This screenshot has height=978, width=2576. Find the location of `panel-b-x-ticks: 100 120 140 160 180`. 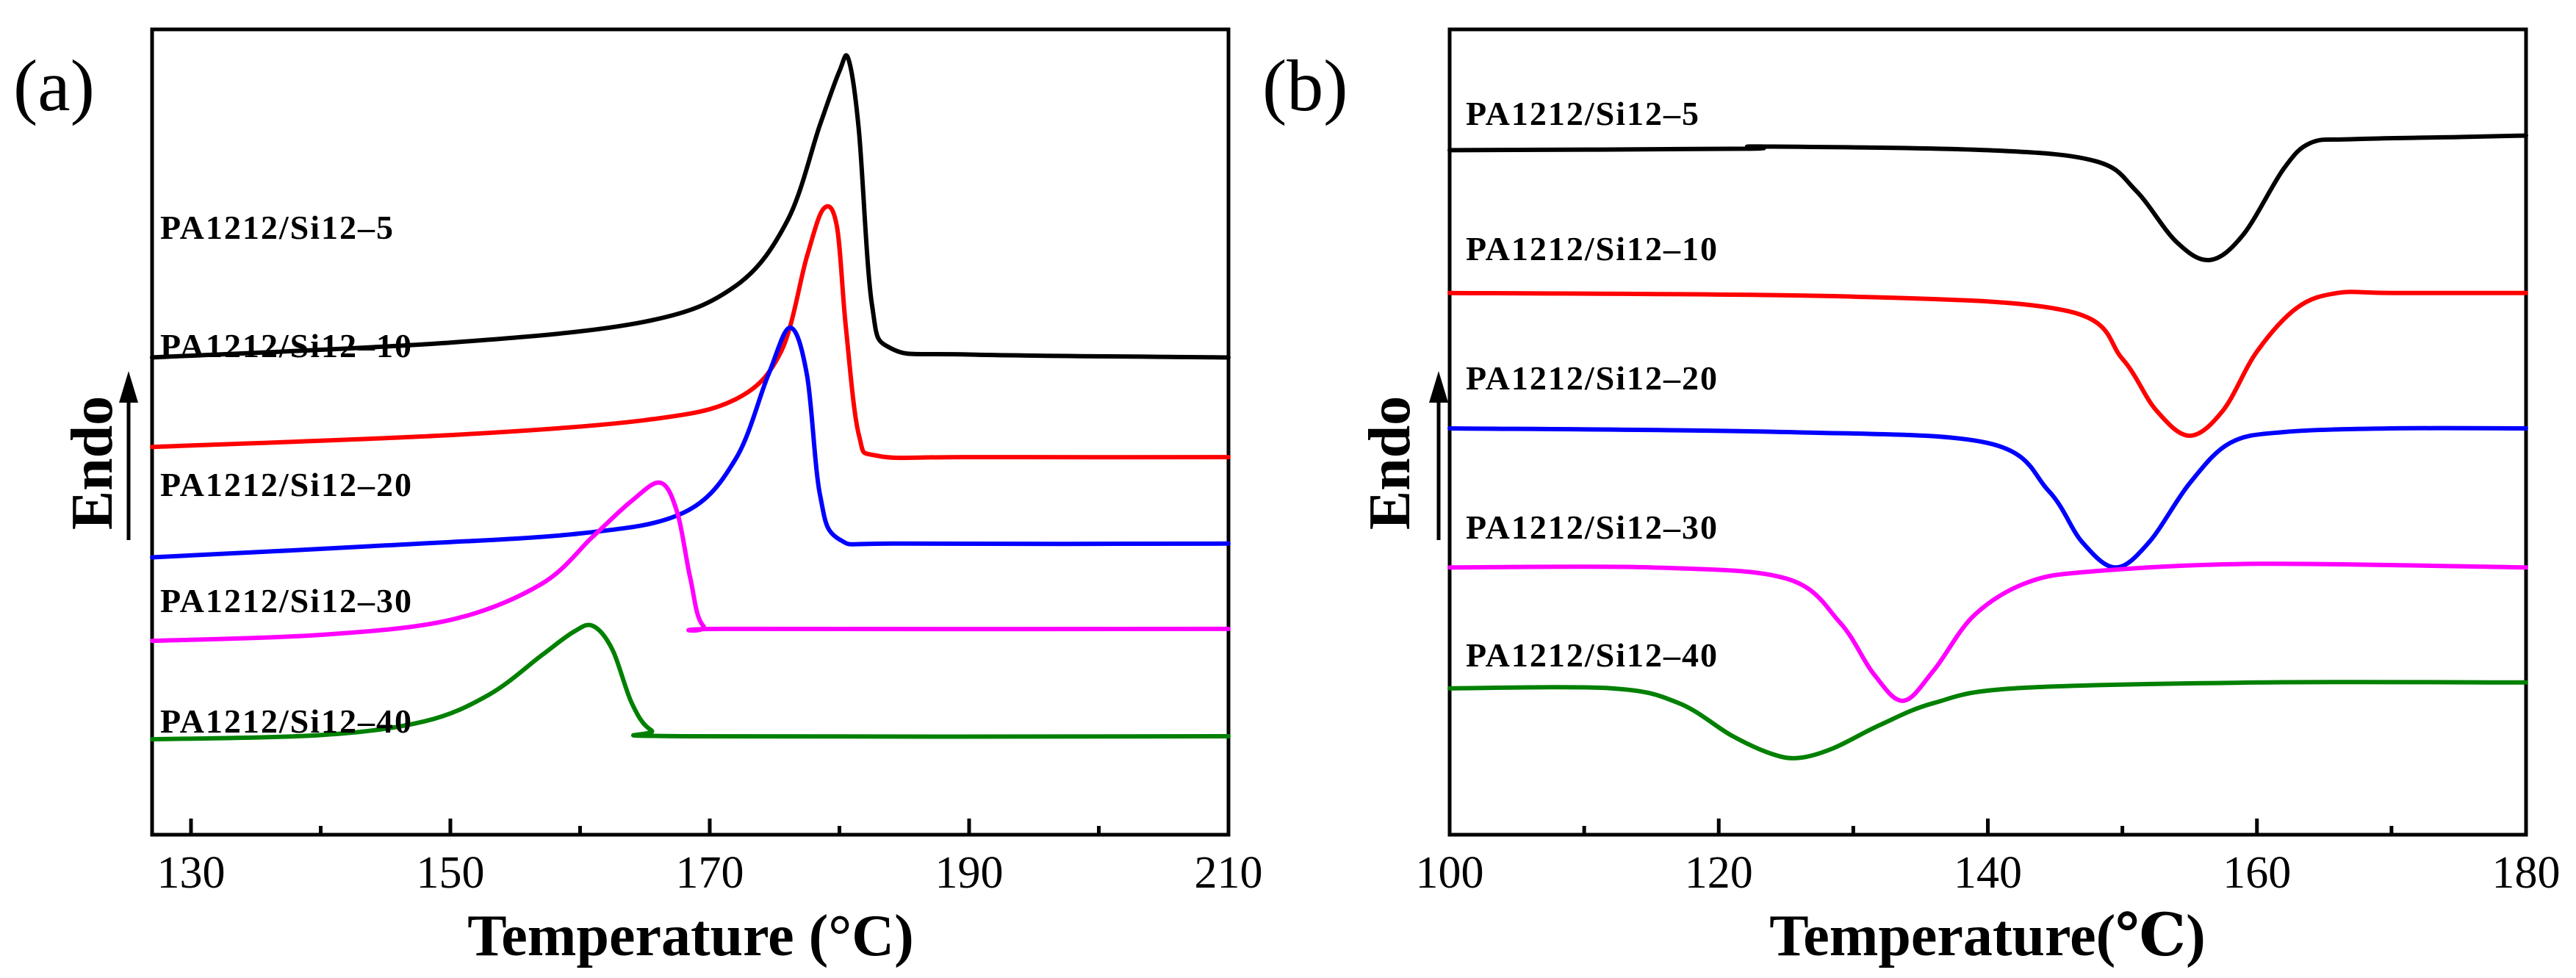

panel-b-x-ticks: 100 120 140 160 180 is located at coordinates (1988, 858).